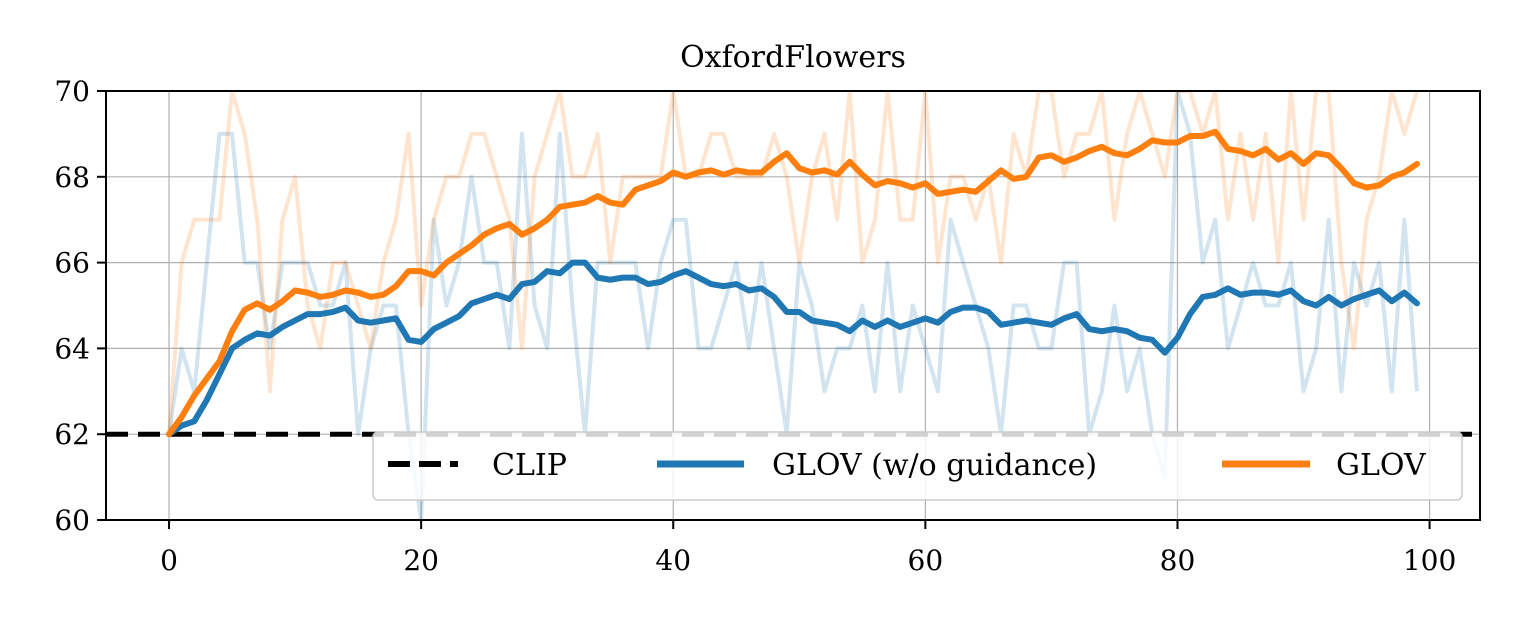  I want to click on legend: CLIP GLOV (w/o guidance) GLOV, so click(917, 466).